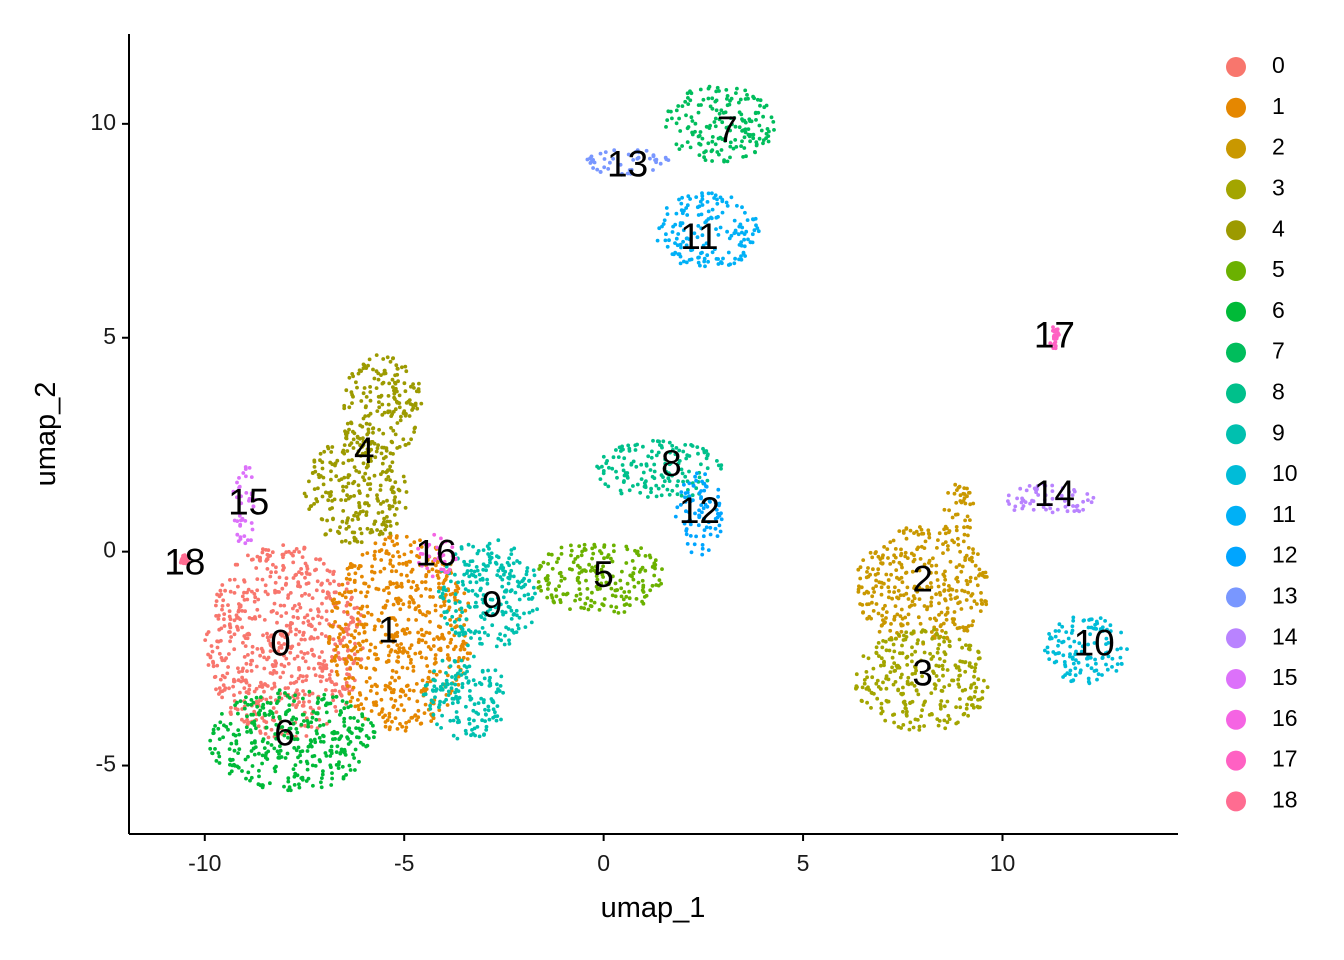 The width and height of the screenshot is (1344, 960). Describe the element at coordinates (1255, 147) in the screenshot. I see `legend-item-2: 2` at that location.